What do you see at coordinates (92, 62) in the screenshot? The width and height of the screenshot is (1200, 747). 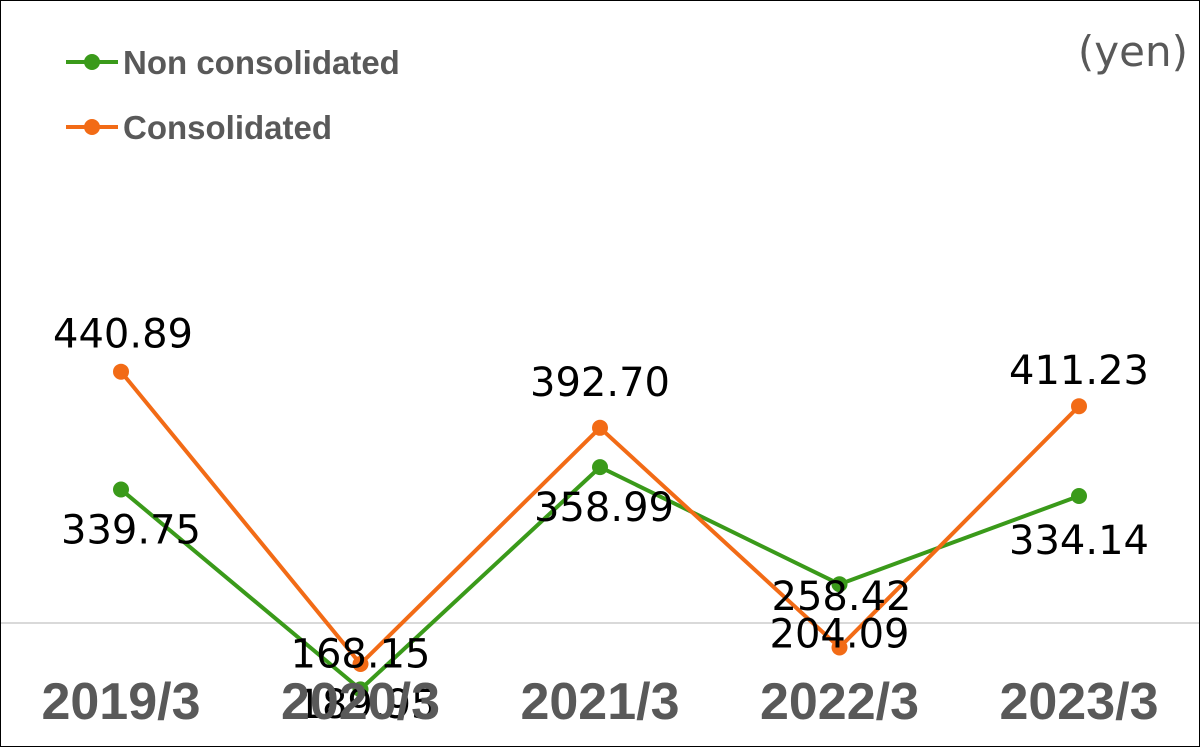 I see `legend-marker-non-consolidated` at bounding box center [92, 62].